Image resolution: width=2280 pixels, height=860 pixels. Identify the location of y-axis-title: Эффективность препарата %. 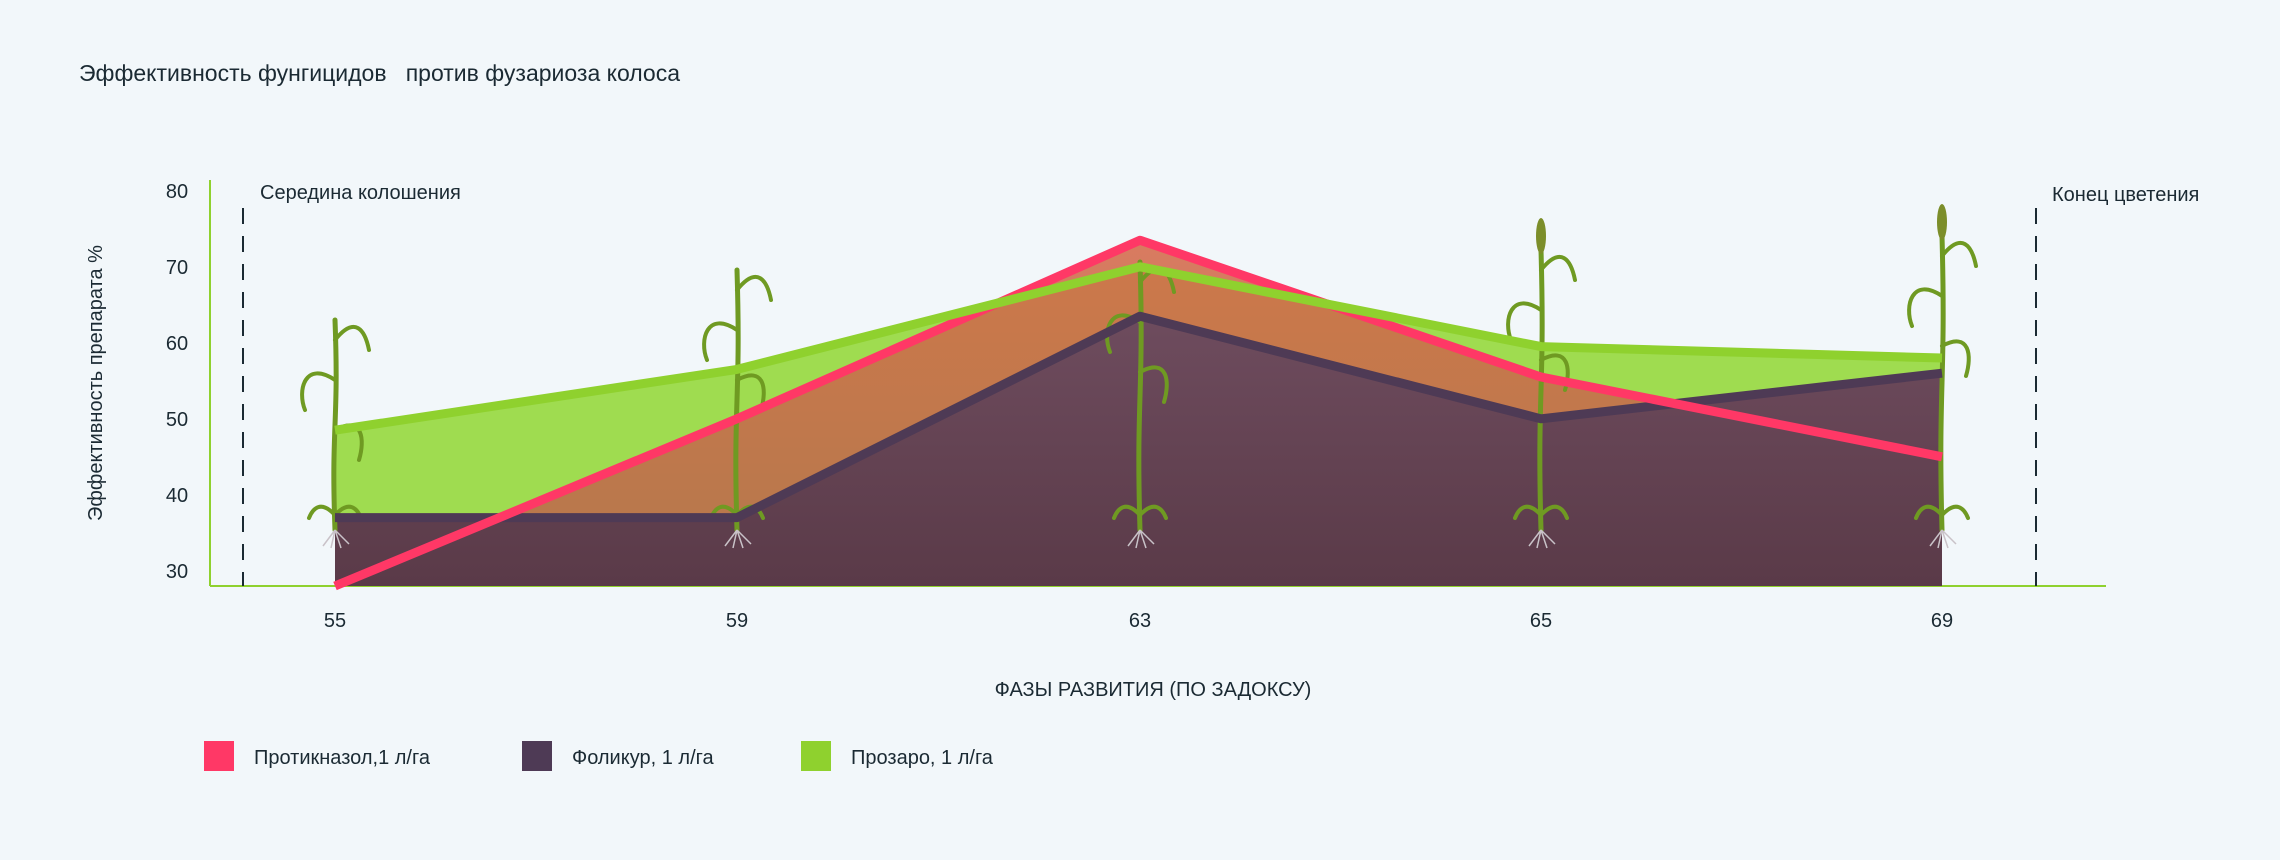
(96, 383).